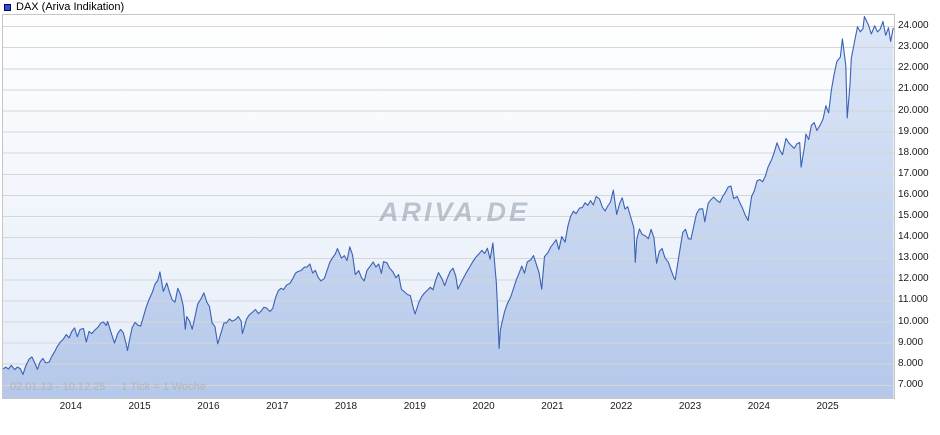 The height and width of the screenshot is (435, 940). What do you see at coordinates (911, 384) in the screenshot?
I see `y-axis-label: 7.000` at bounding box center [911, 384].